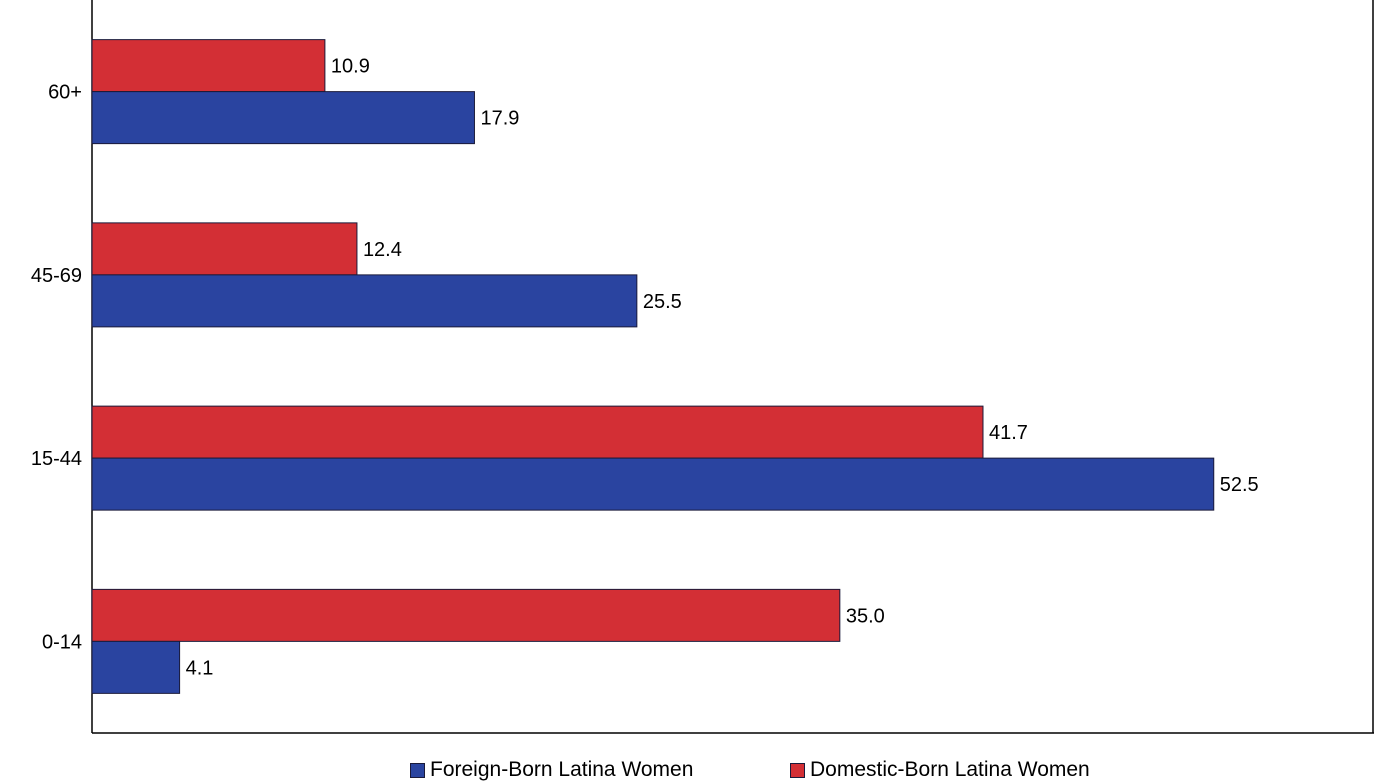 The image size is (1374, 784). What do you see at coordinates (417, 770) in the screenshot?
I see `legend-swatch-foreign-born` at bounding box center [417, 770].